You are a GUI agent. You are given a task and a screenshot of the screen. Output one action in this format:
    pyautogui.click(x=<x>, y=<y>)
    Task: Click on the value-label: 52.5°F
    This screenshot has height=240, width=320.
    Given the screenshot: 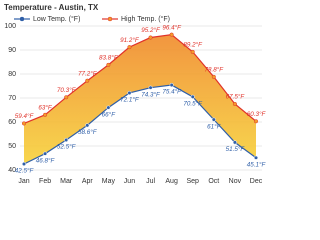 What is the action you would take?
    pyautogui.click(x=67, y=147)
    